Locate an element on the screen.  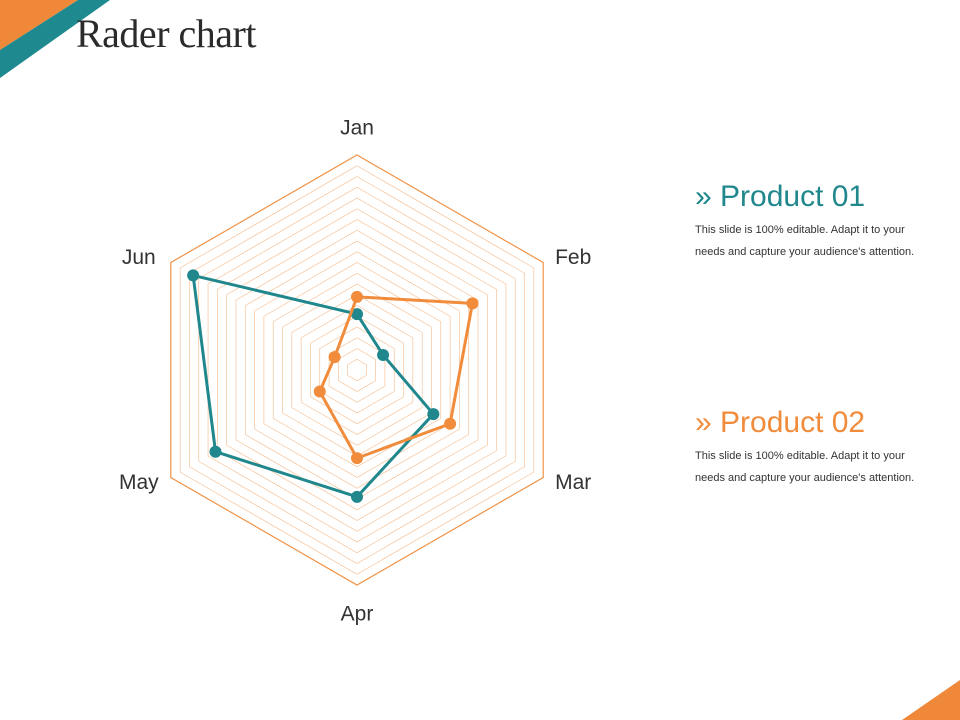
legend-title-product-01: » Product 01 is located at coordinates (780, 196).